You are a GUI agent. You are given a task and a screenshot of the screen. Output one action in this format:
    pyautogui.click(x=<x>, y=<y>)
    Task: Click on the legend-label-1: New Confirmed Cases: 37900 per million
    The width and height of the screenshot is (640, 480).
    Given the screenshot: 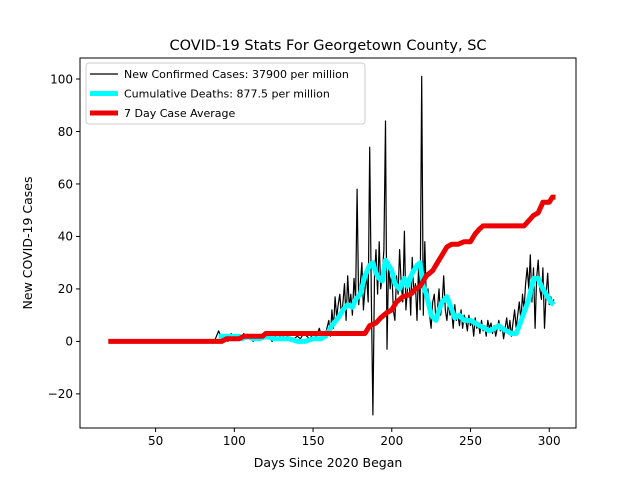 What is the action you would take?
    pyautogui.click(x=236, y=74)
    